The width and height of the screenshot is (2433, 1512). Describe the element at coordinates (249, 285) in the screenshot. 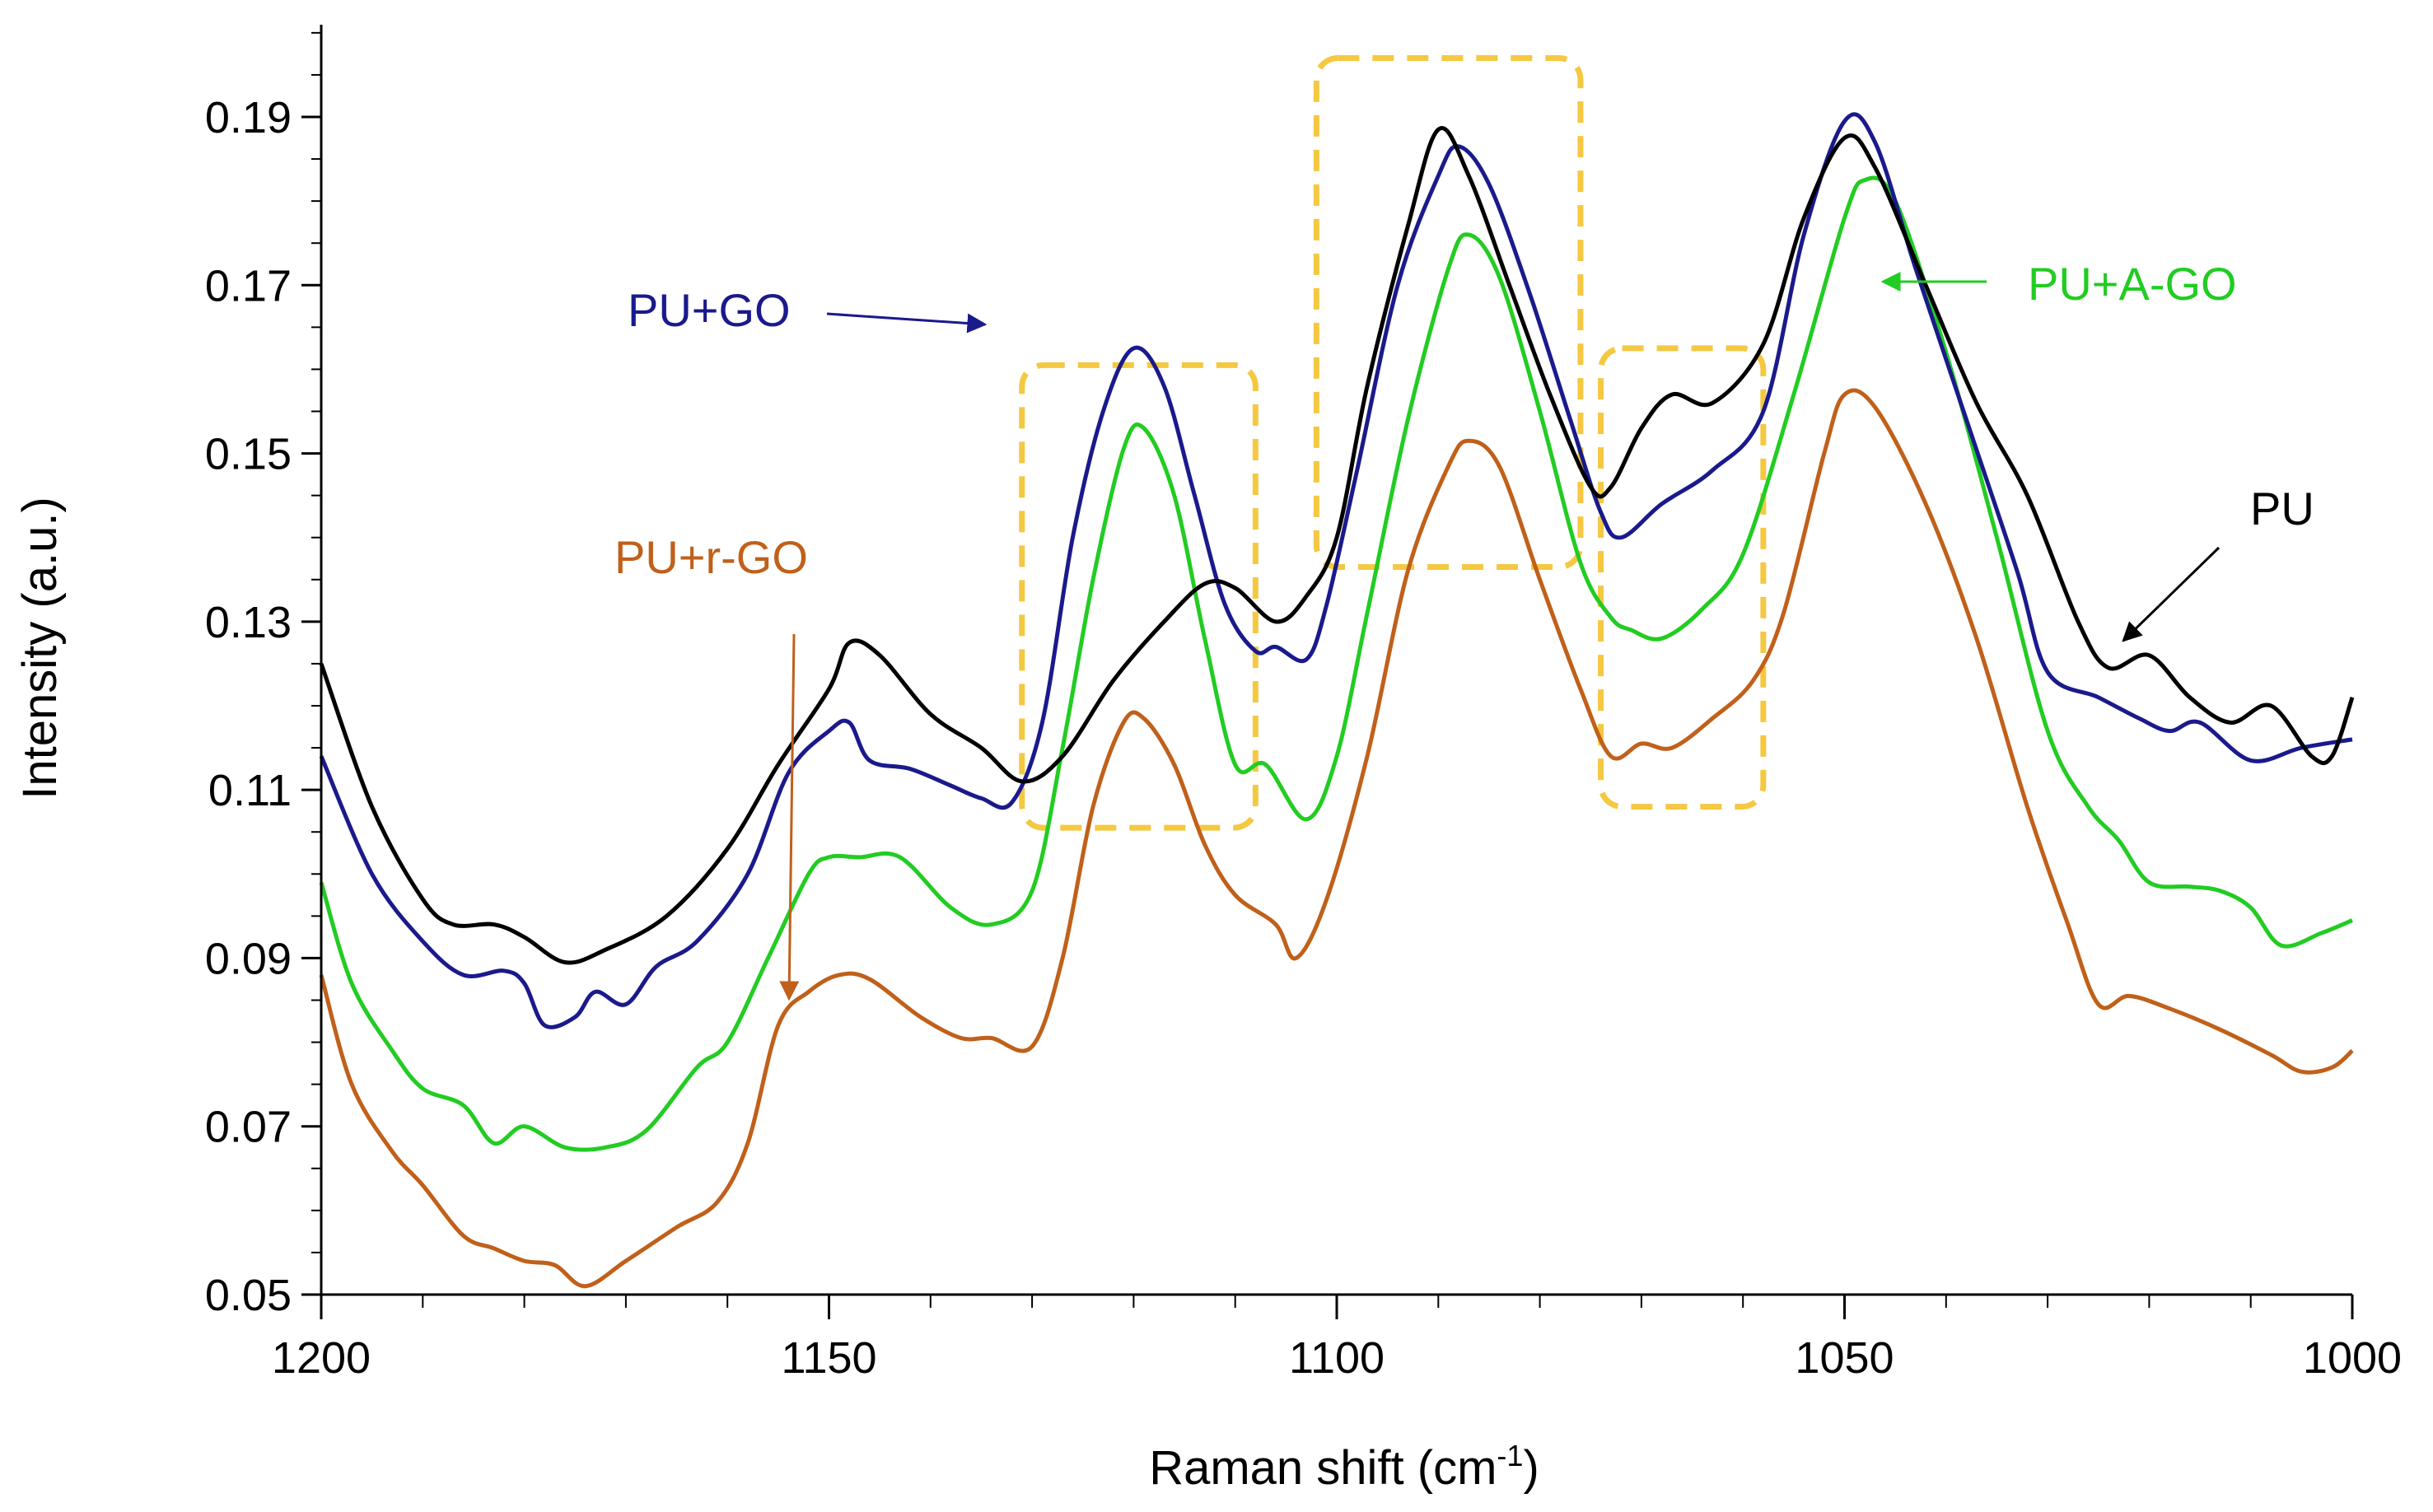

I see `y-tick-label: 0.17` at that location.